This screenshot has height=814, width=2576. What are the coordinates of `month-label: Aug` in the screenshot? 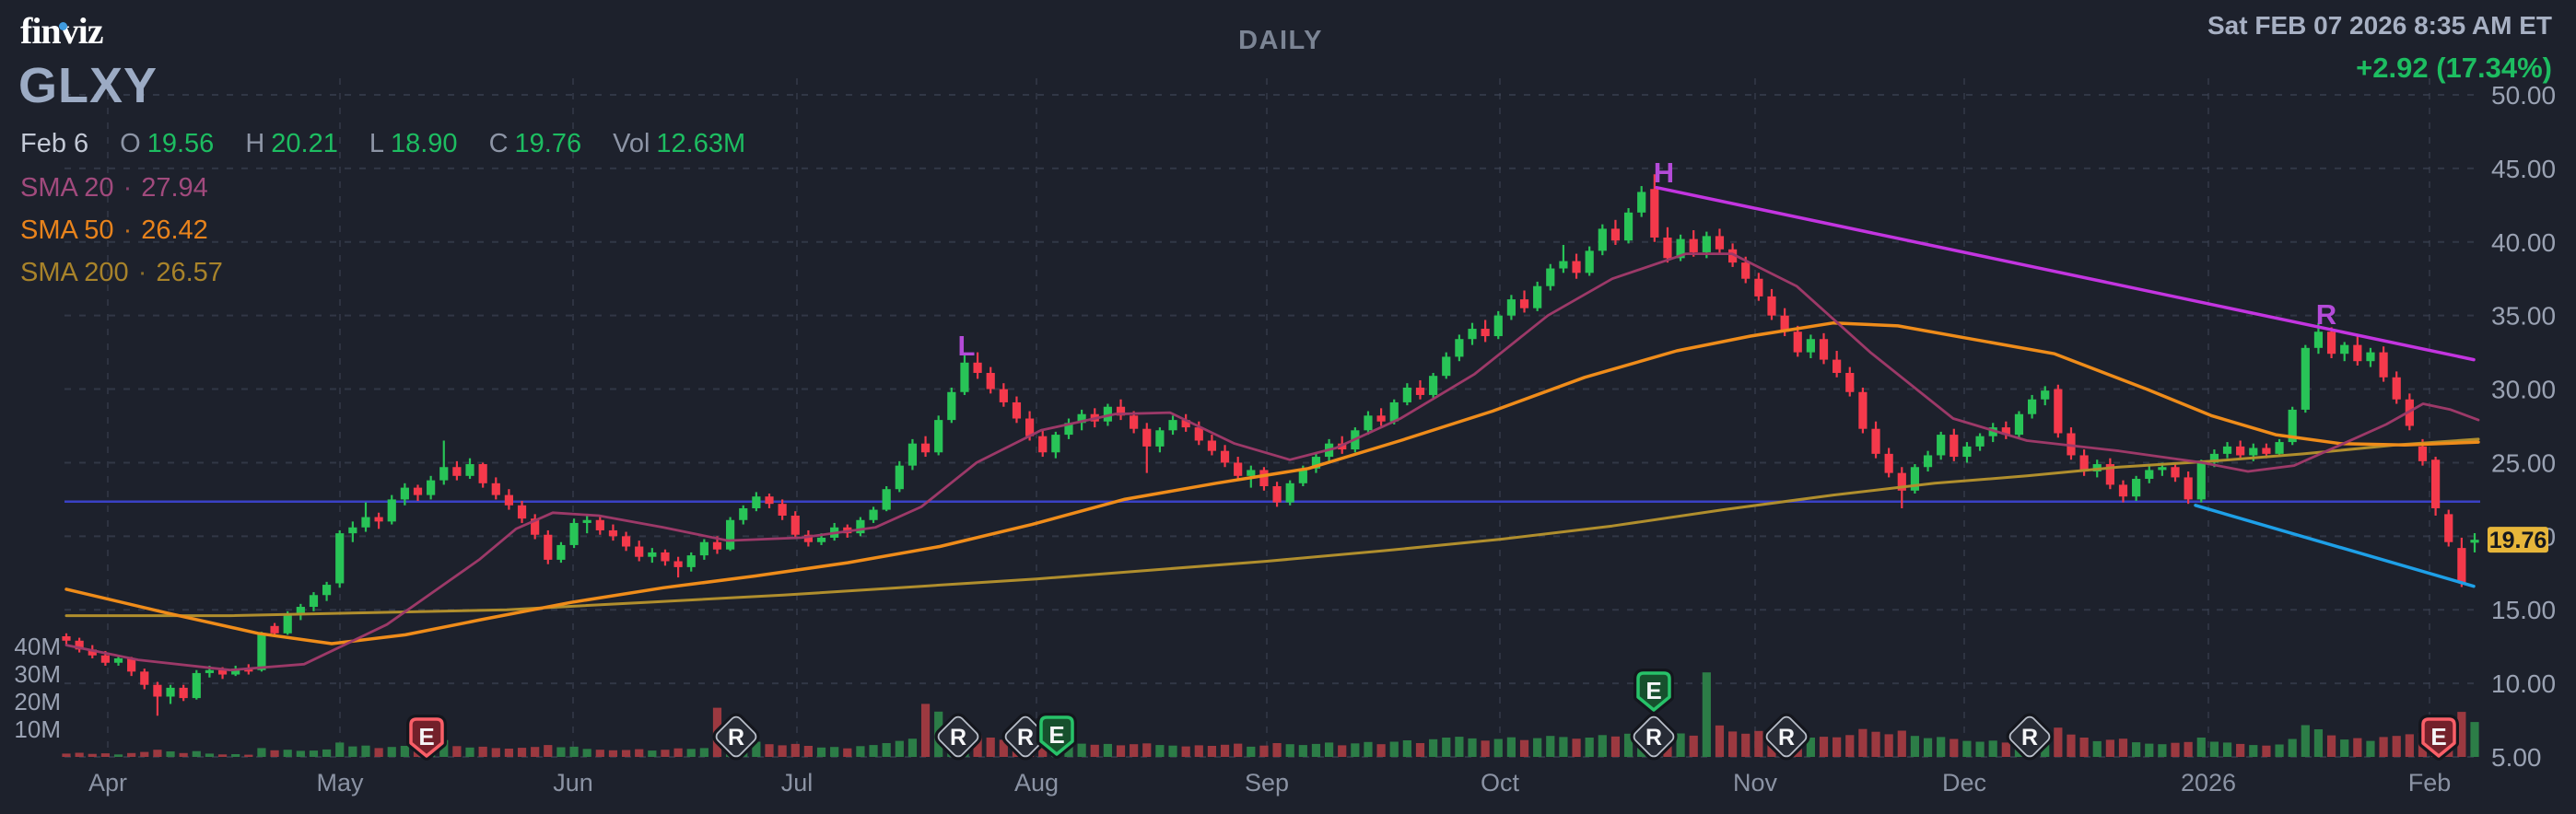 It's located at (1036, 783).